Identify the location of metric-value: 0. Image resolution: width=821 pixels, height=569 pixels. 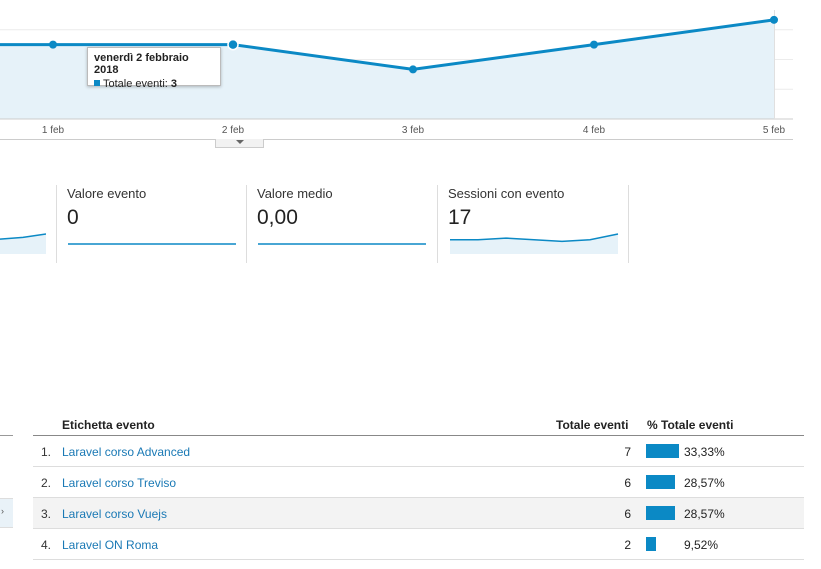
(73, 217).